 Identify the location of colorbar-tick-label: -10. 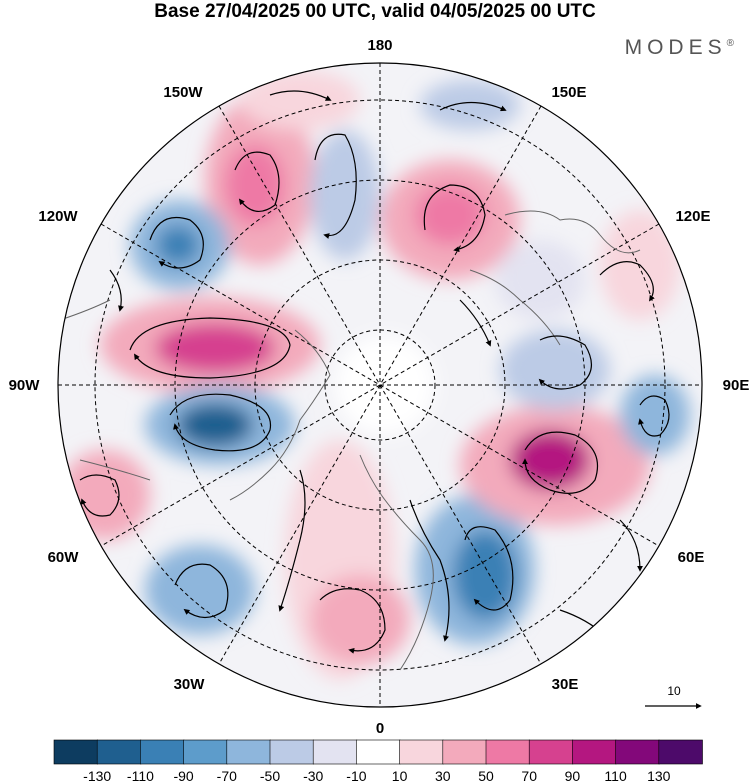
(356, 775).